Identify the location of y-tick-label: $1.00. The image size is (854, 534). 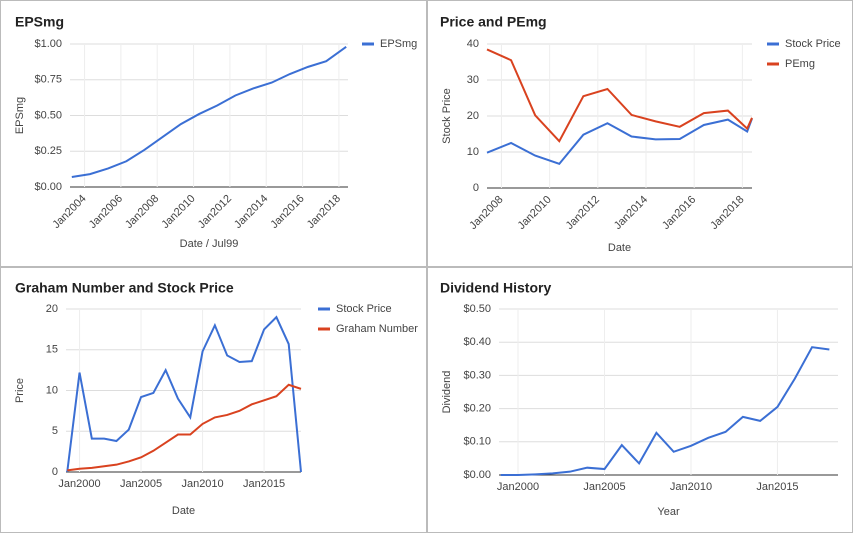
(48, 44).